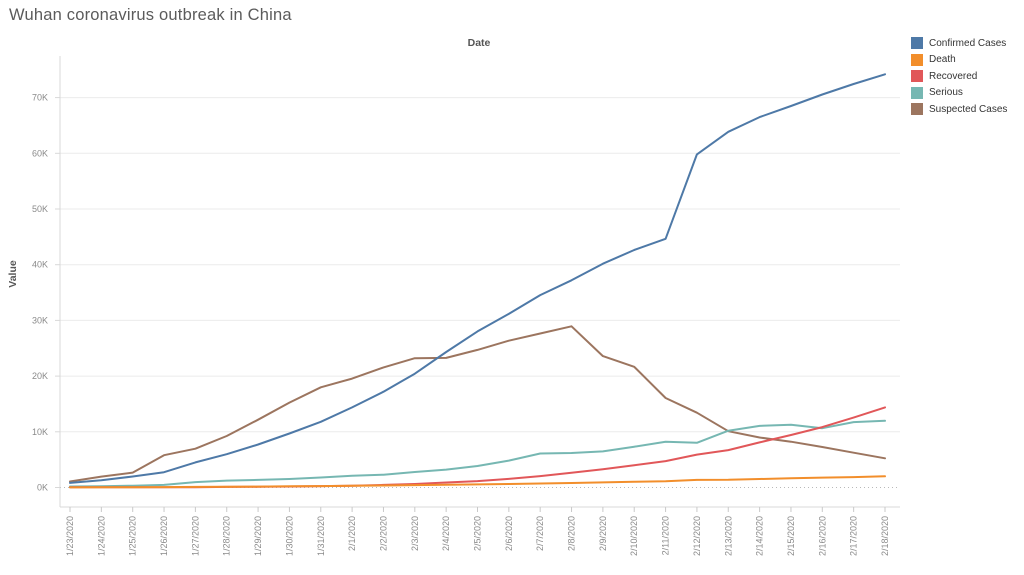 This screenshot has height=575, width=1024. Describe the element at coordinates (321, 536) in the screenshot. I see `x-tick-label: 1/31/2020` at that location.